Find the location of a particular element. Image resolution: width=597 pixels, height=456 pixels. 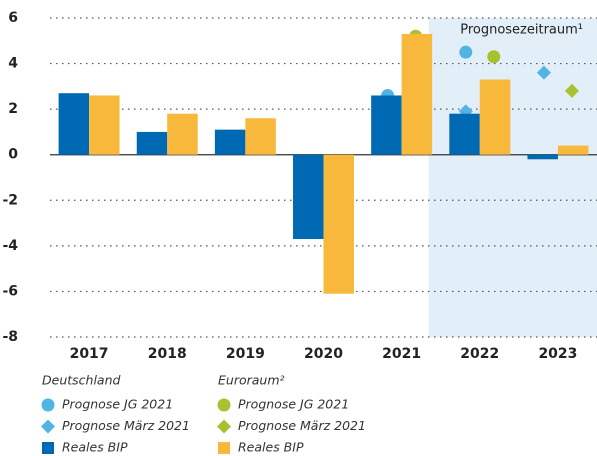

y-tick-label: 0 is located at coordinates (13, 155).